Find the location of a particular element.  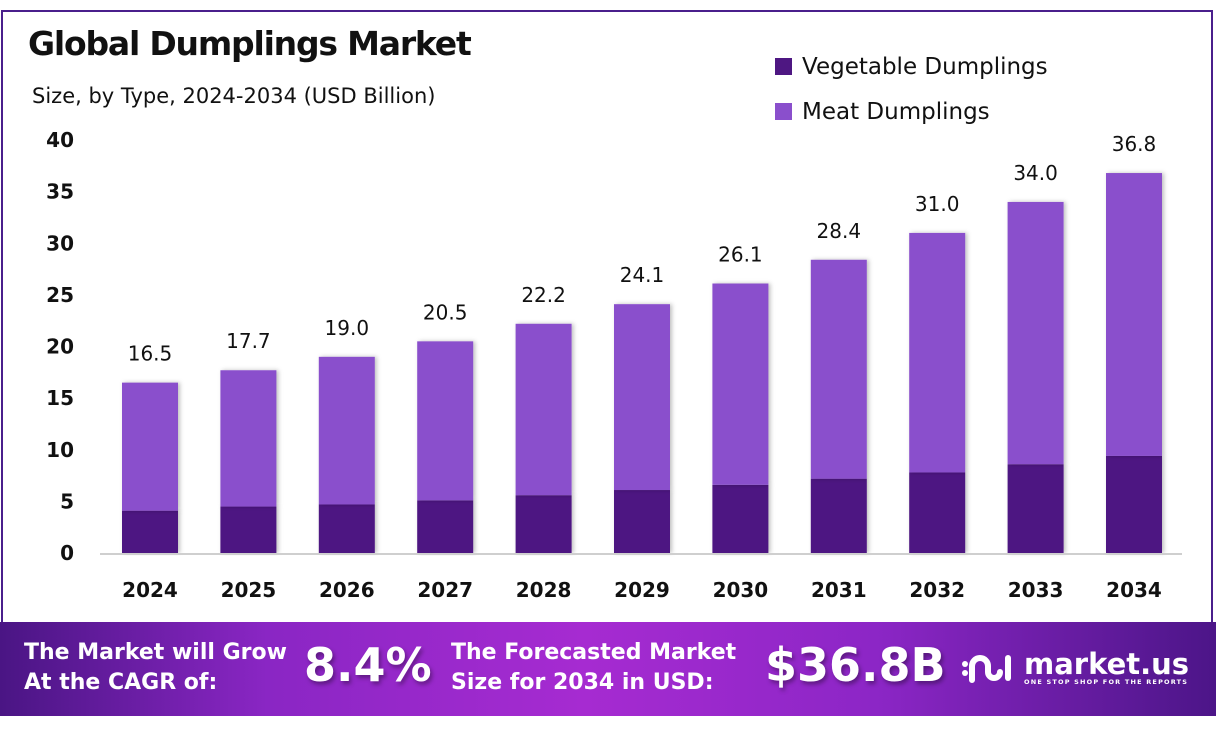

cagr-text: The Market will Grow At the CAGR of: is located at coordinates (155, 668).